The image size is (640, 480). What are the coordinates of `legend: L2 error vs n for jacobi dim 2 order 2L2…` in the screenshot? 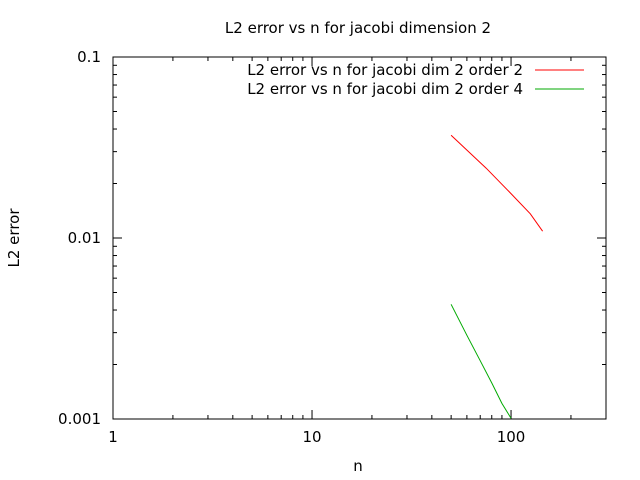 It's located at (415, 79).